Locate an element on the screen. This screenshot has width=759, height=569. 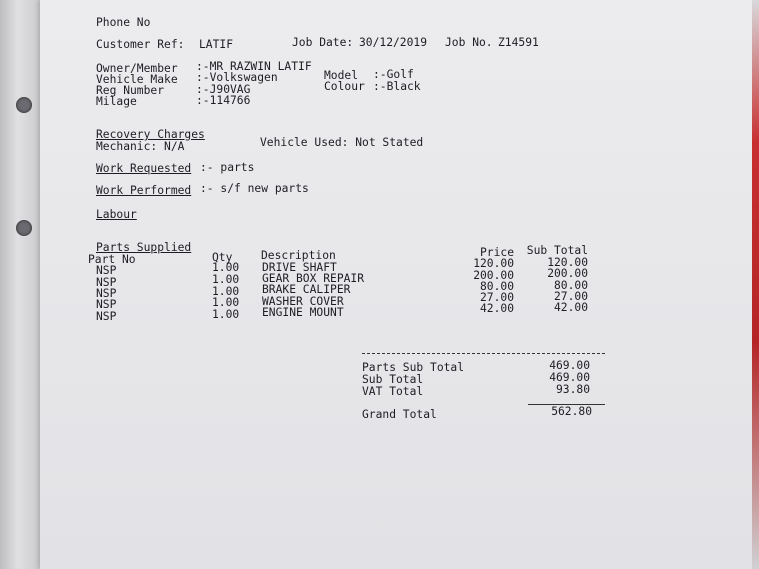
work-requested: :- parts is located at coordinates (227, 167).